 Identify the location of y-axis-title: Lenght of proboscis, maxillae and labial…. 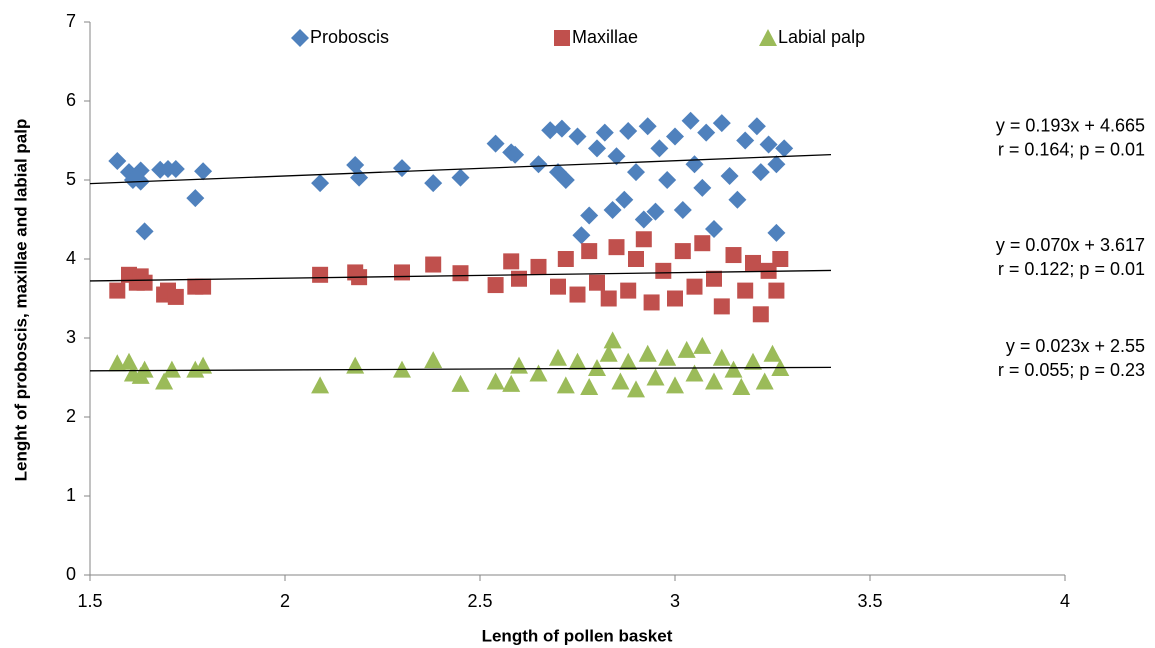
(20, 300).